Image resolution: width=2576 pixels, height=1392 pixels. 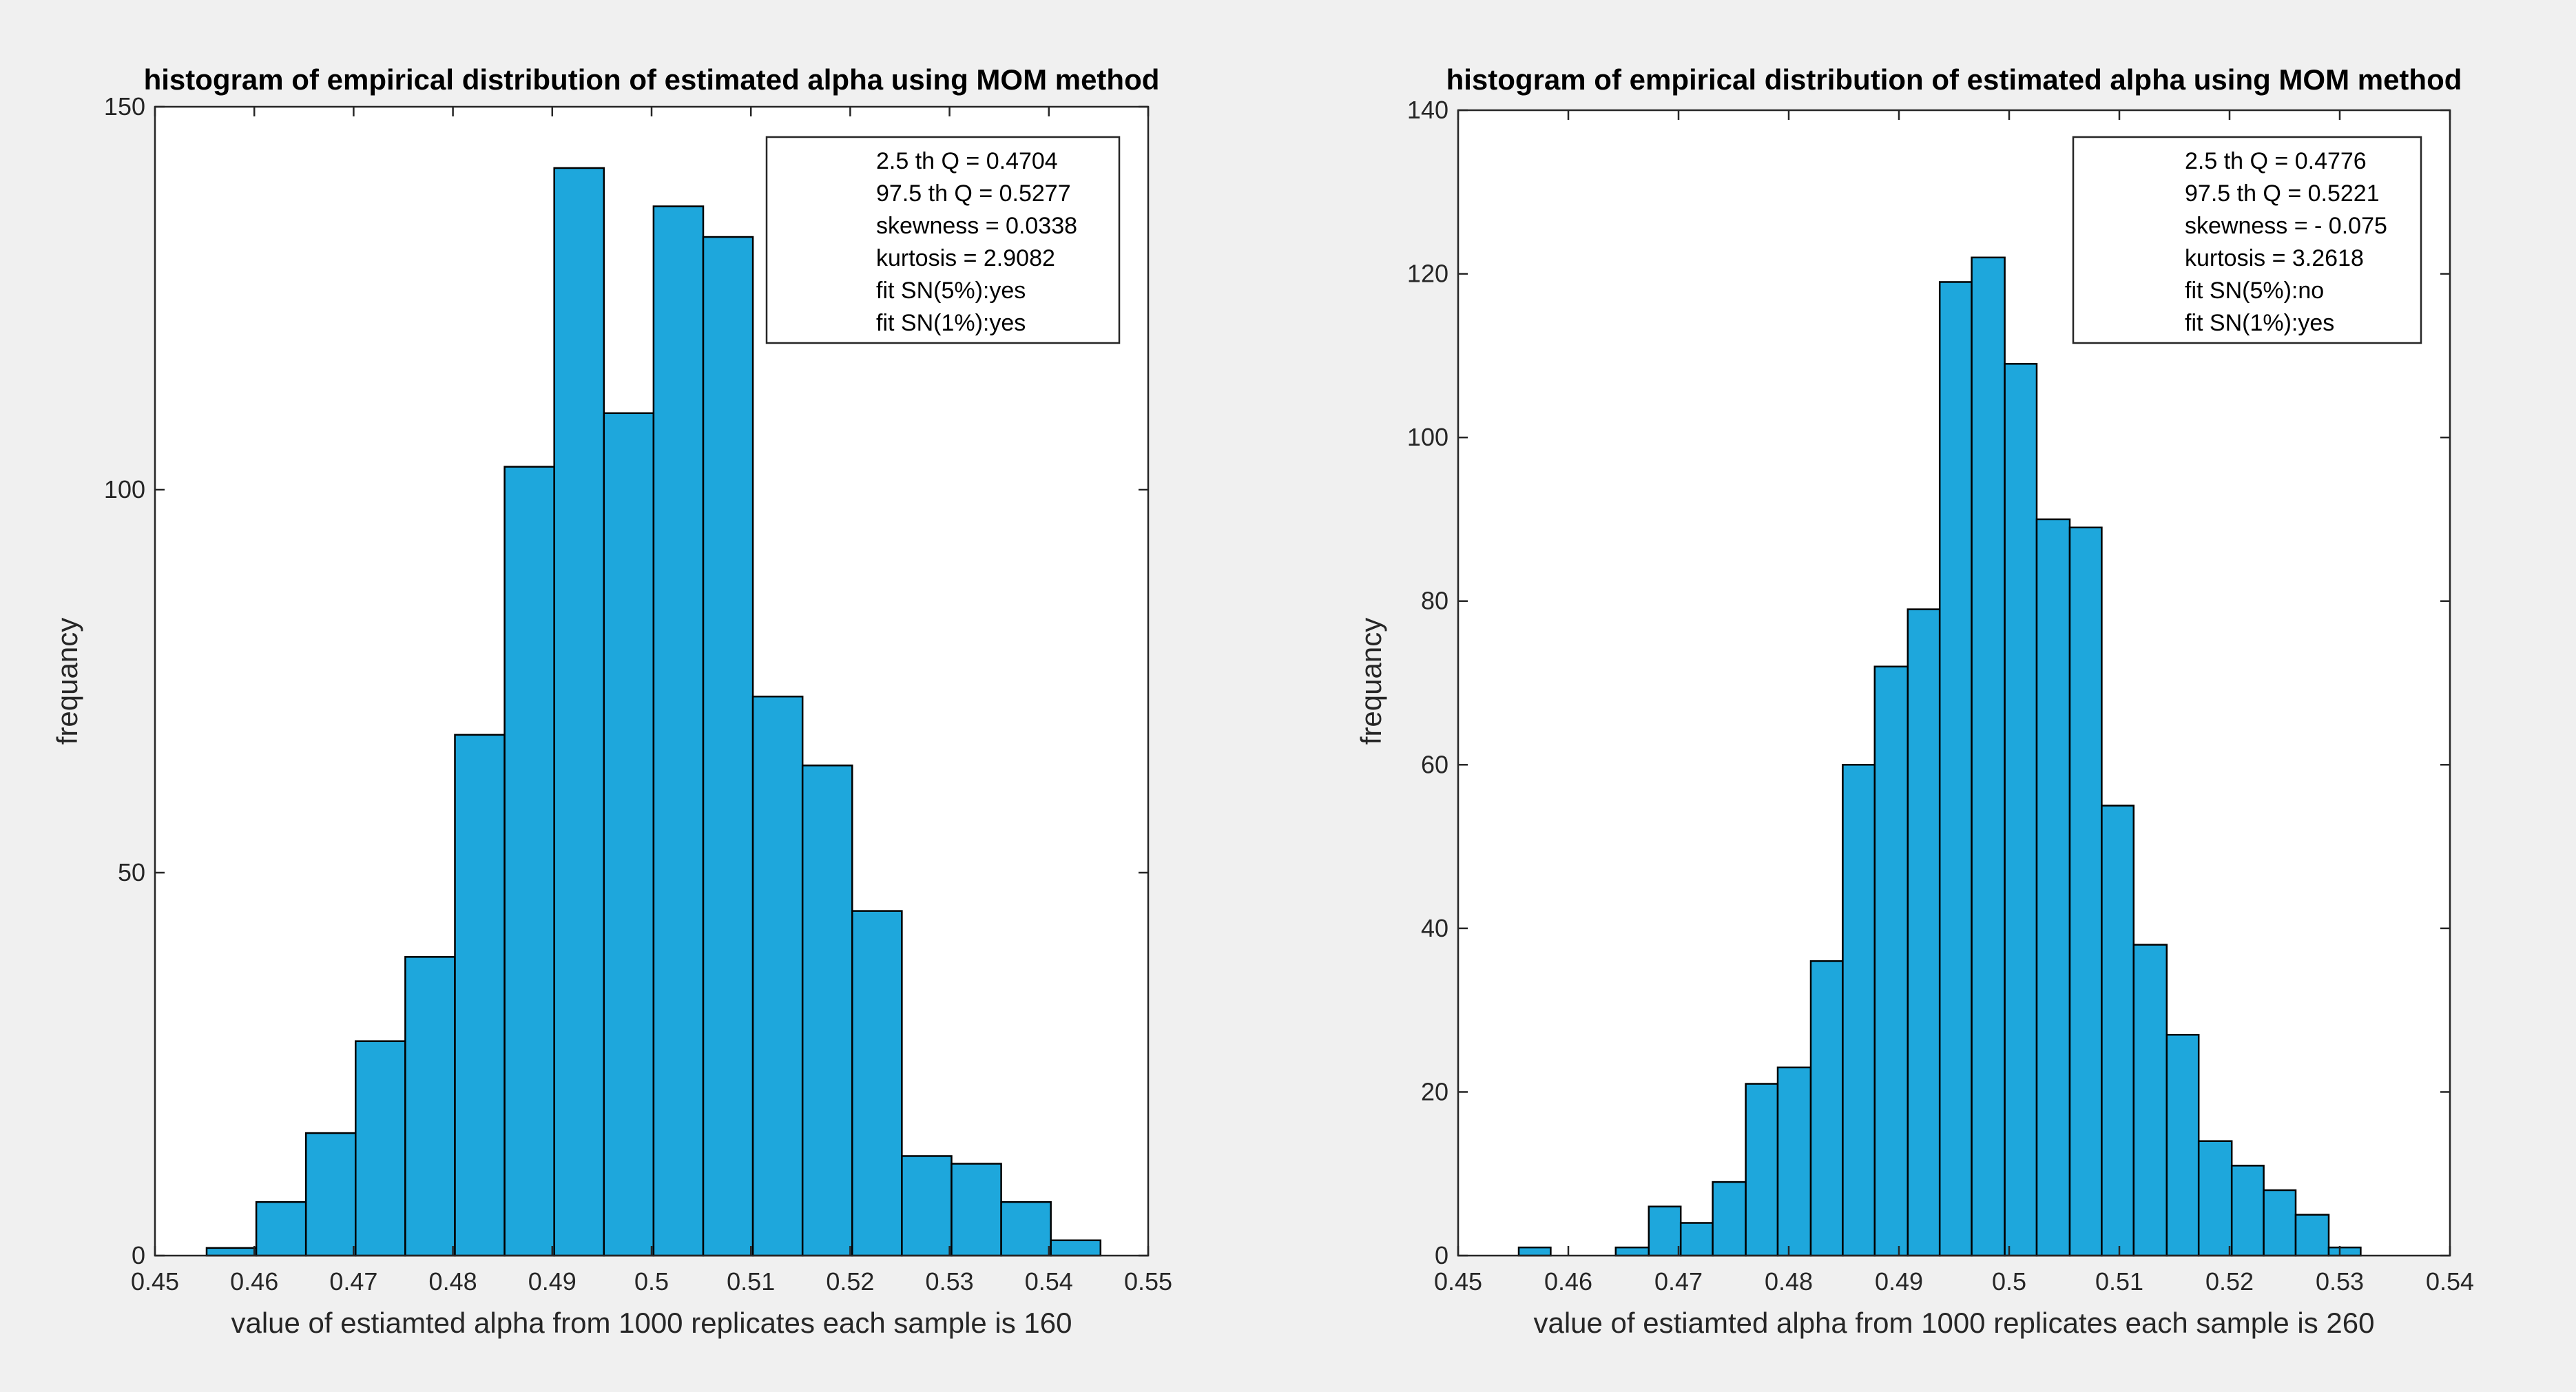 I want to click on y-tick-label: 40, so click(x=1434, y=928).